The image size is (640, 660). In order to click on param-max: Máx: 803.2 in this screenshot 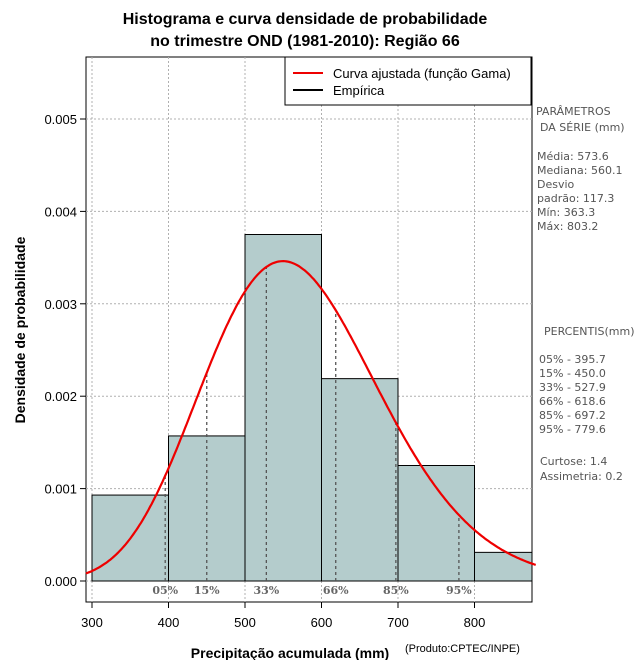, I will do `click(567, 226)`.